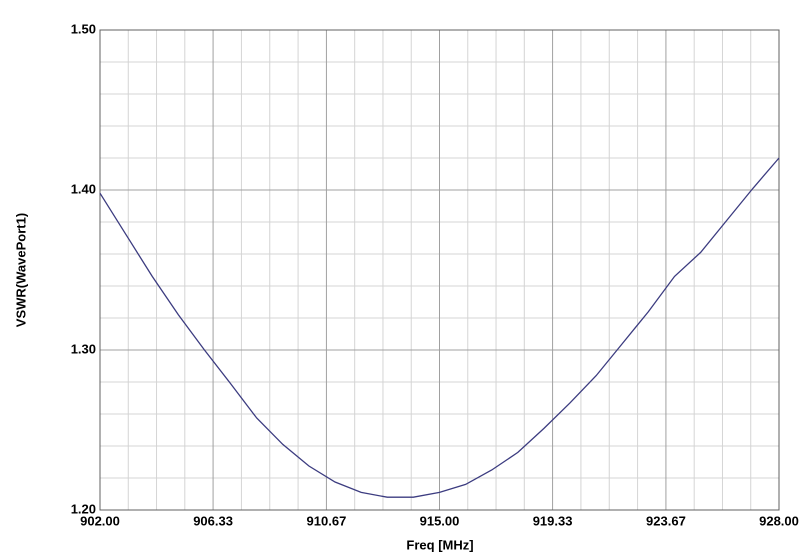  I want to click on x-axis-label: Freq [MHz], so click(439, 544).